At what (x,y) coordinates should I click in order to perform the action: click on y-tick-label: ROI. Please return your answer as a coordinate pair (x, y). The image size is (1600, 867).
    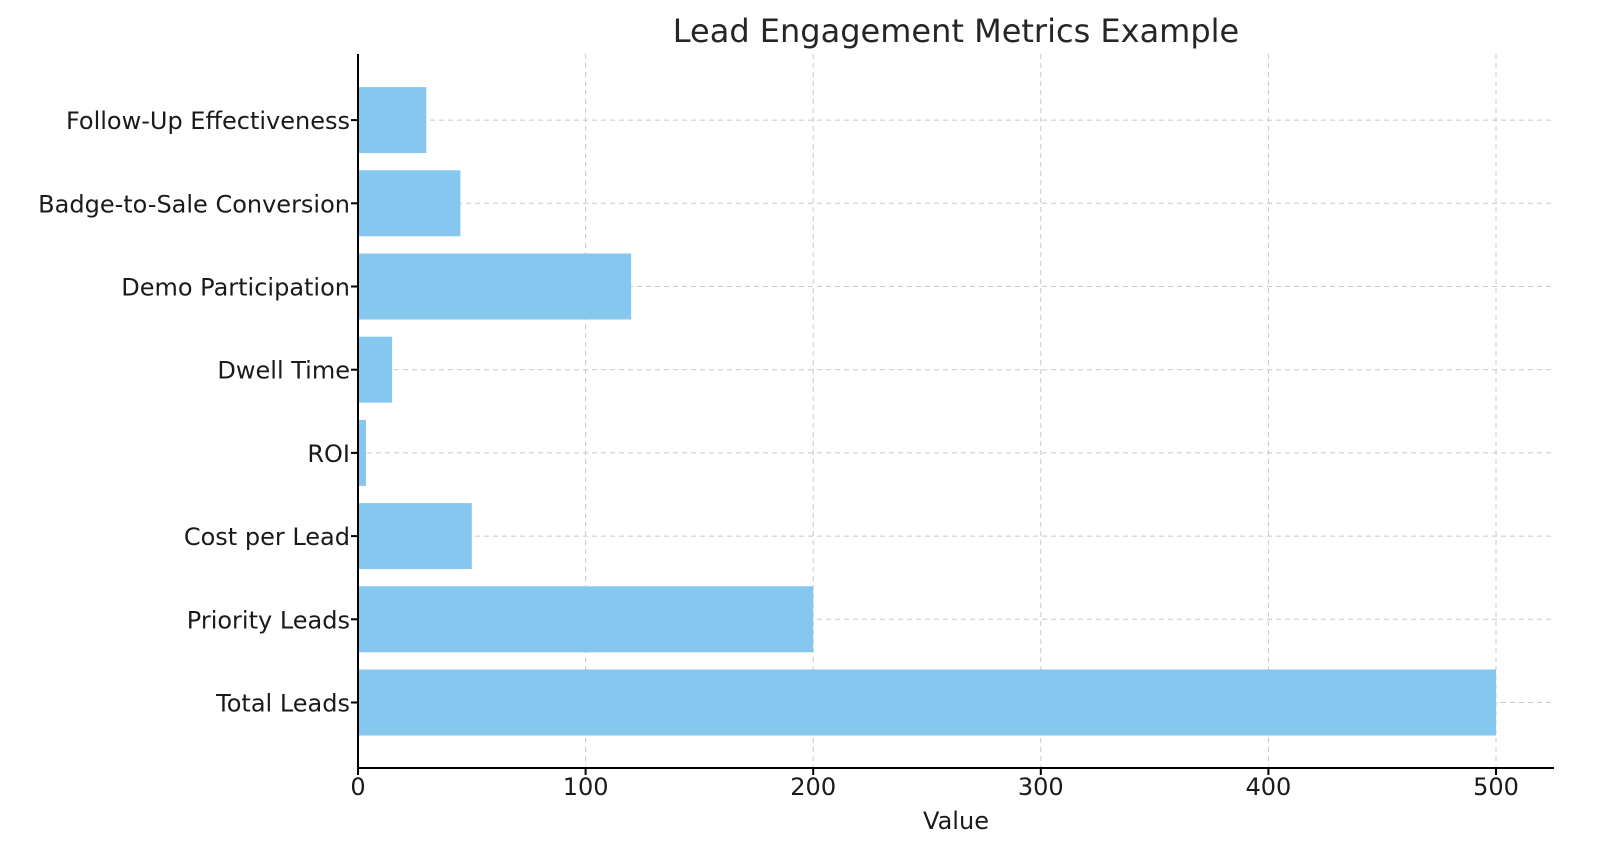
    Looking at the image, I should click on (328, 454).